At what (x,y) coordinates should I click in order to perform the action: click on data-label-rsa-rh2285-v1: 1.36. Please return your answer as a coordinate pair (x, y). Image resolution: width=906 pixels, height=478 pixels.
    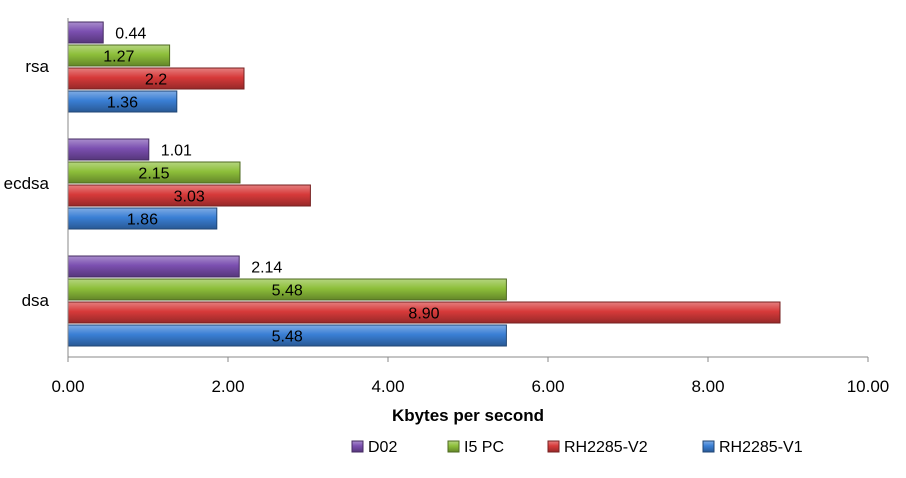
    Looking at the image, I should click on (122, 103).